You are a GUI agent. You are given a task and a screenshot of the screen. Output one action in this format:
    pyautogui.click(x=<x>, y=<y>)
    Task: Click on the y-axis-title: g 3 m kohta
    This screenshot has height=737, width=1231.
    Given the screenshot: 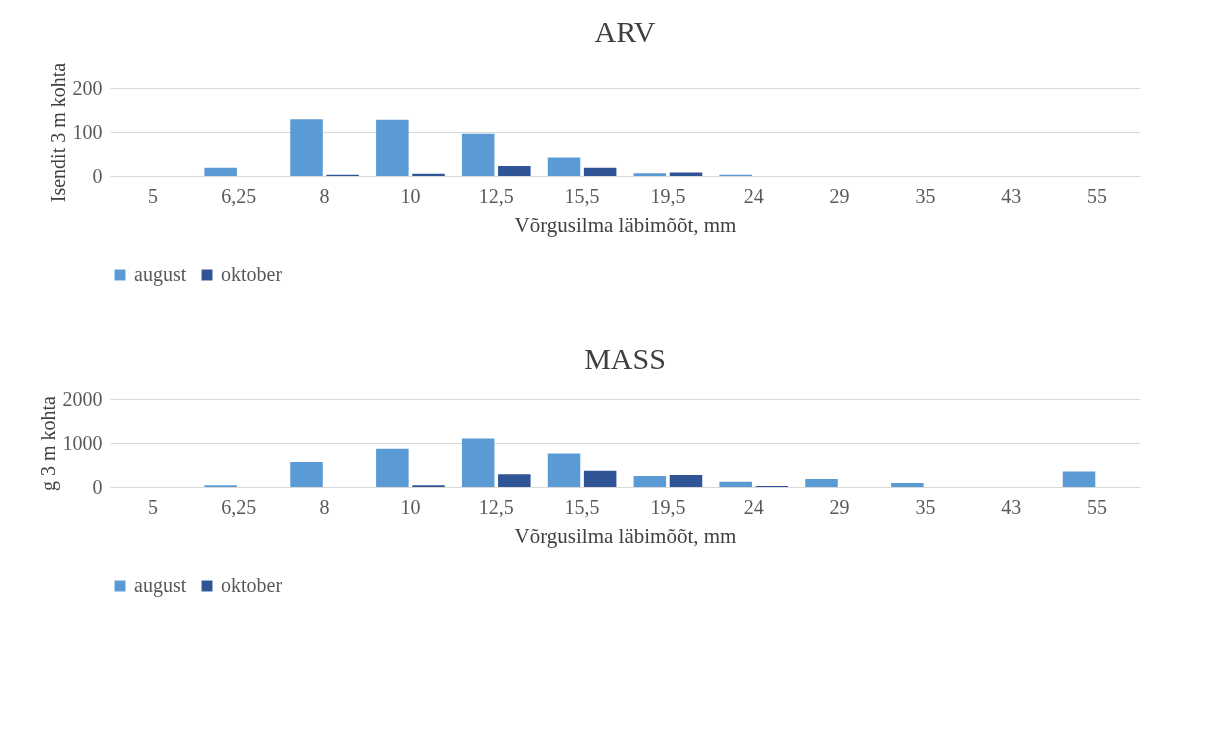 What is the action you would take?
    pyautogui.click(x=48, y=443)
    